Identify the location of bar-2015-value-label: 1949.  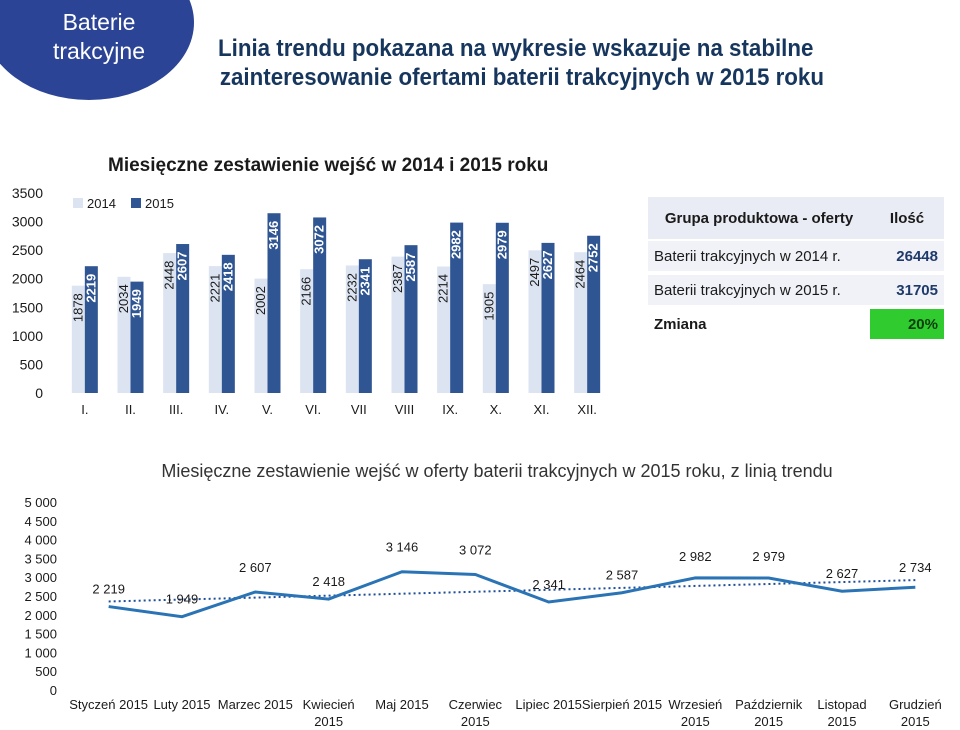
(136, 303).